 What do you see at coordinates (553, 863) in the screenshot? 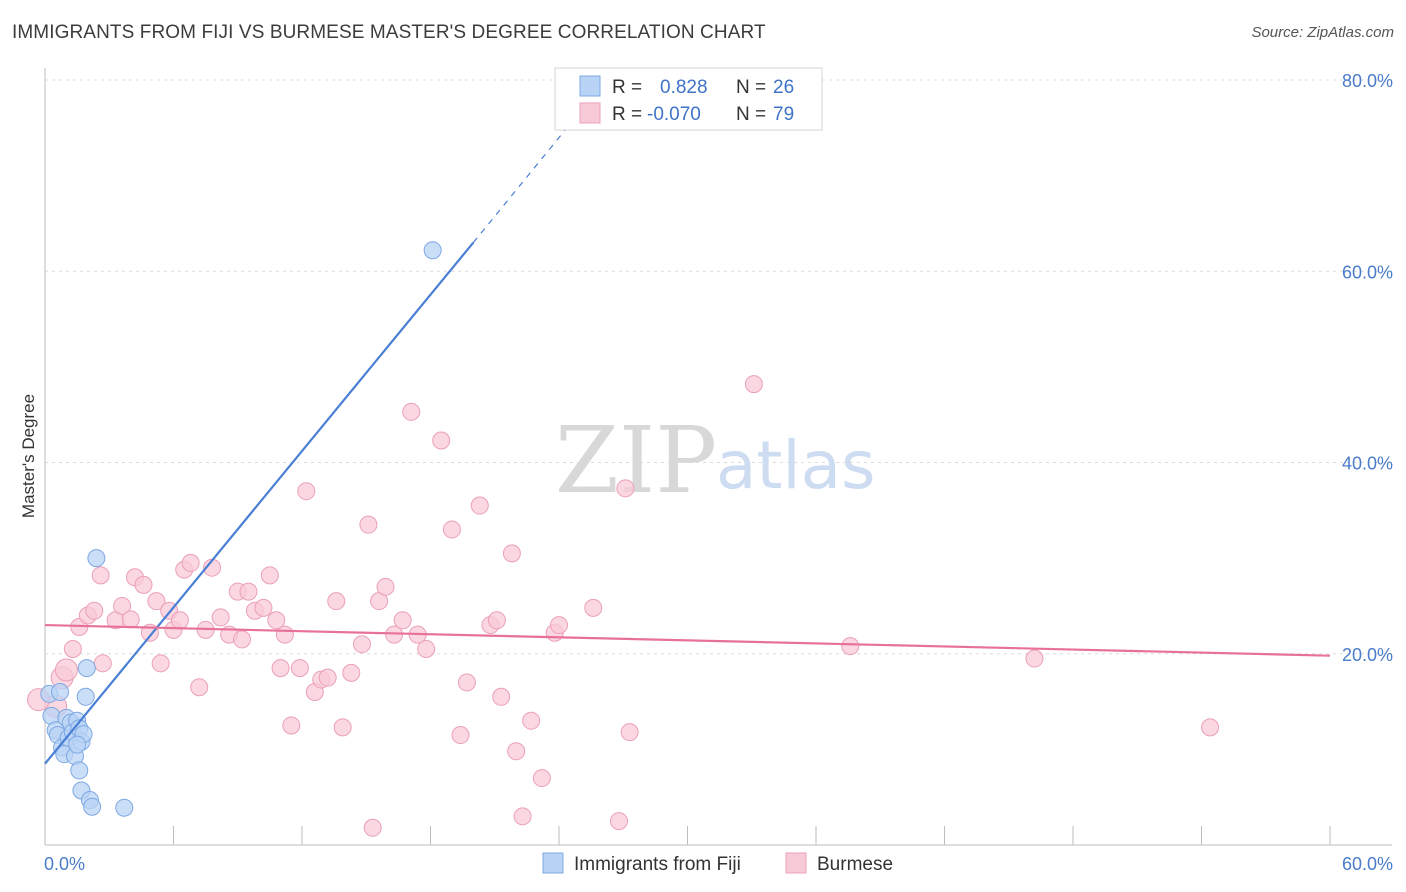
I see `bottom-legend-swatch-fiji` at bounding box center [553, 863].